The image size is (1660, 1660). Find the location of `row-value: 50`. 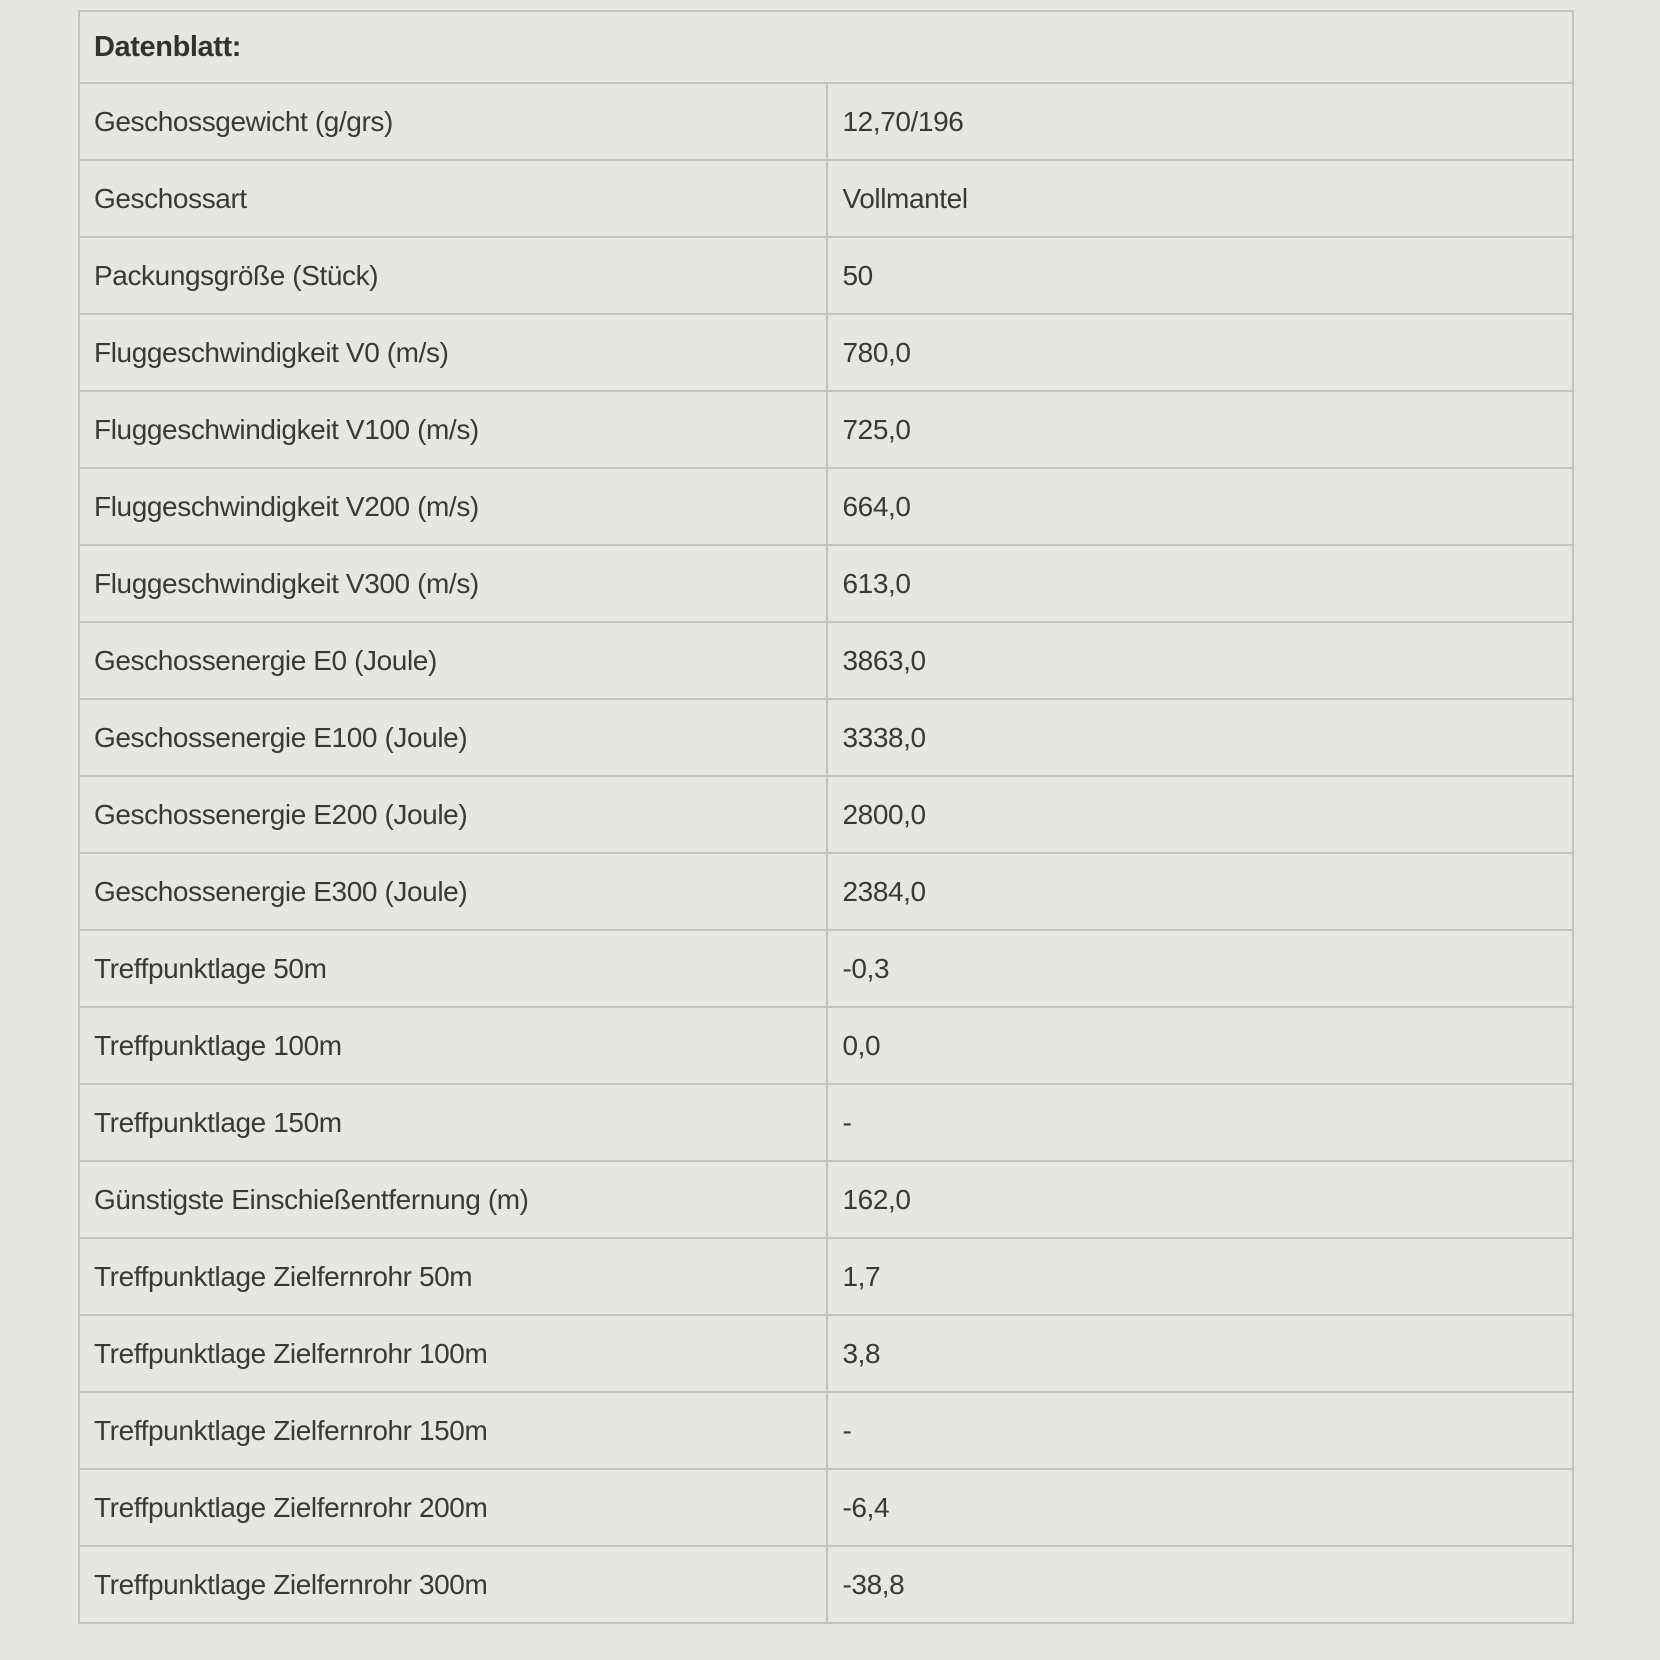

row-value: 50 is located at coordinates (1200, 275).